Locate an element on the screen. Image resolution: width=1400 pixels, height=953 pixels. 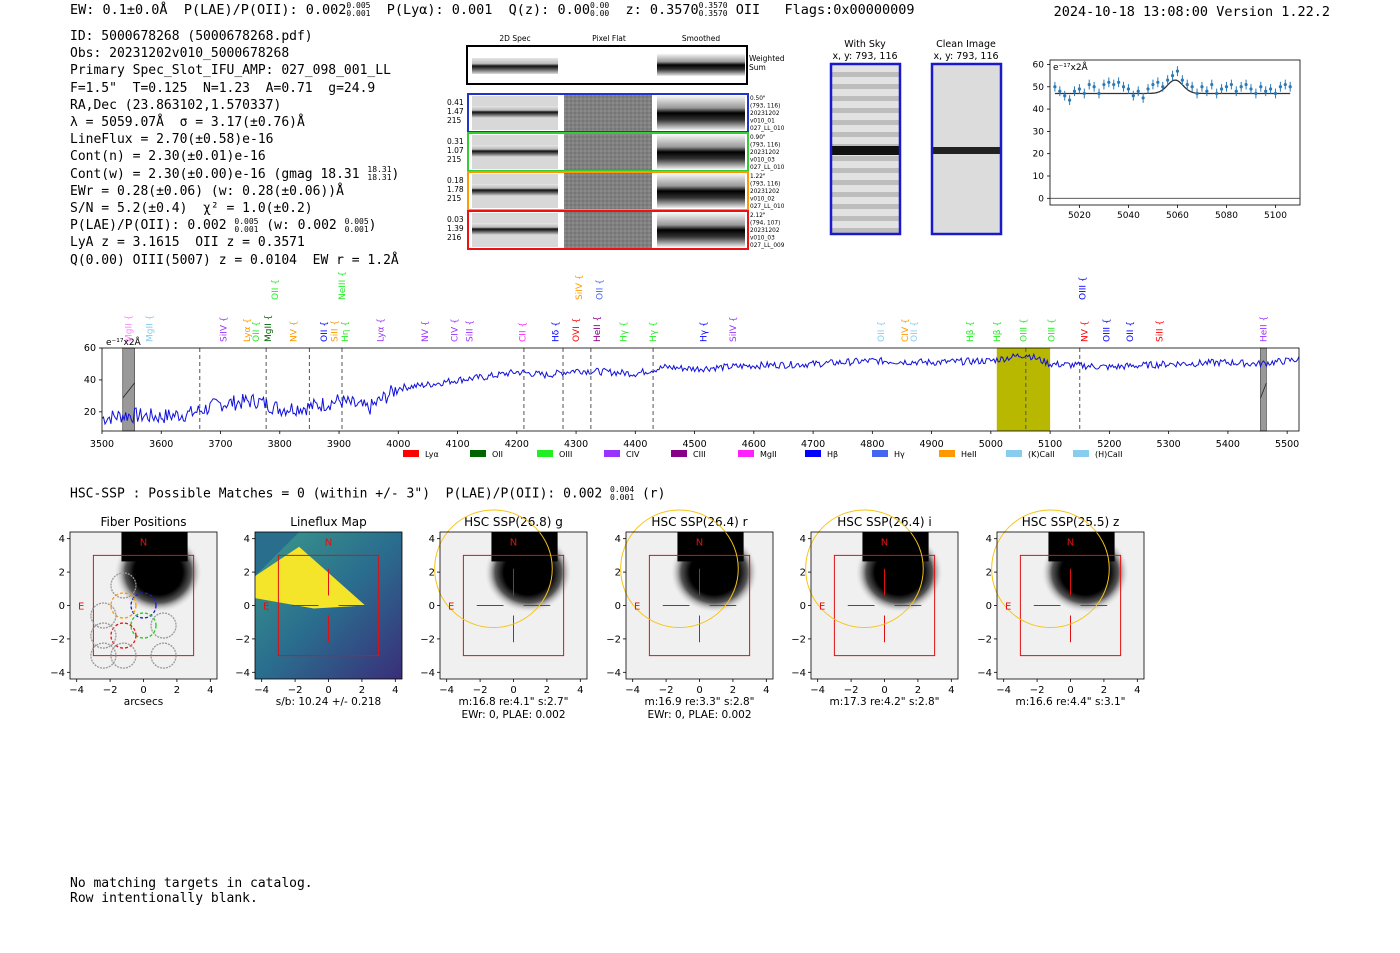
zoom-x-tick-label: 5080 is located at coordinates (1226, 216).